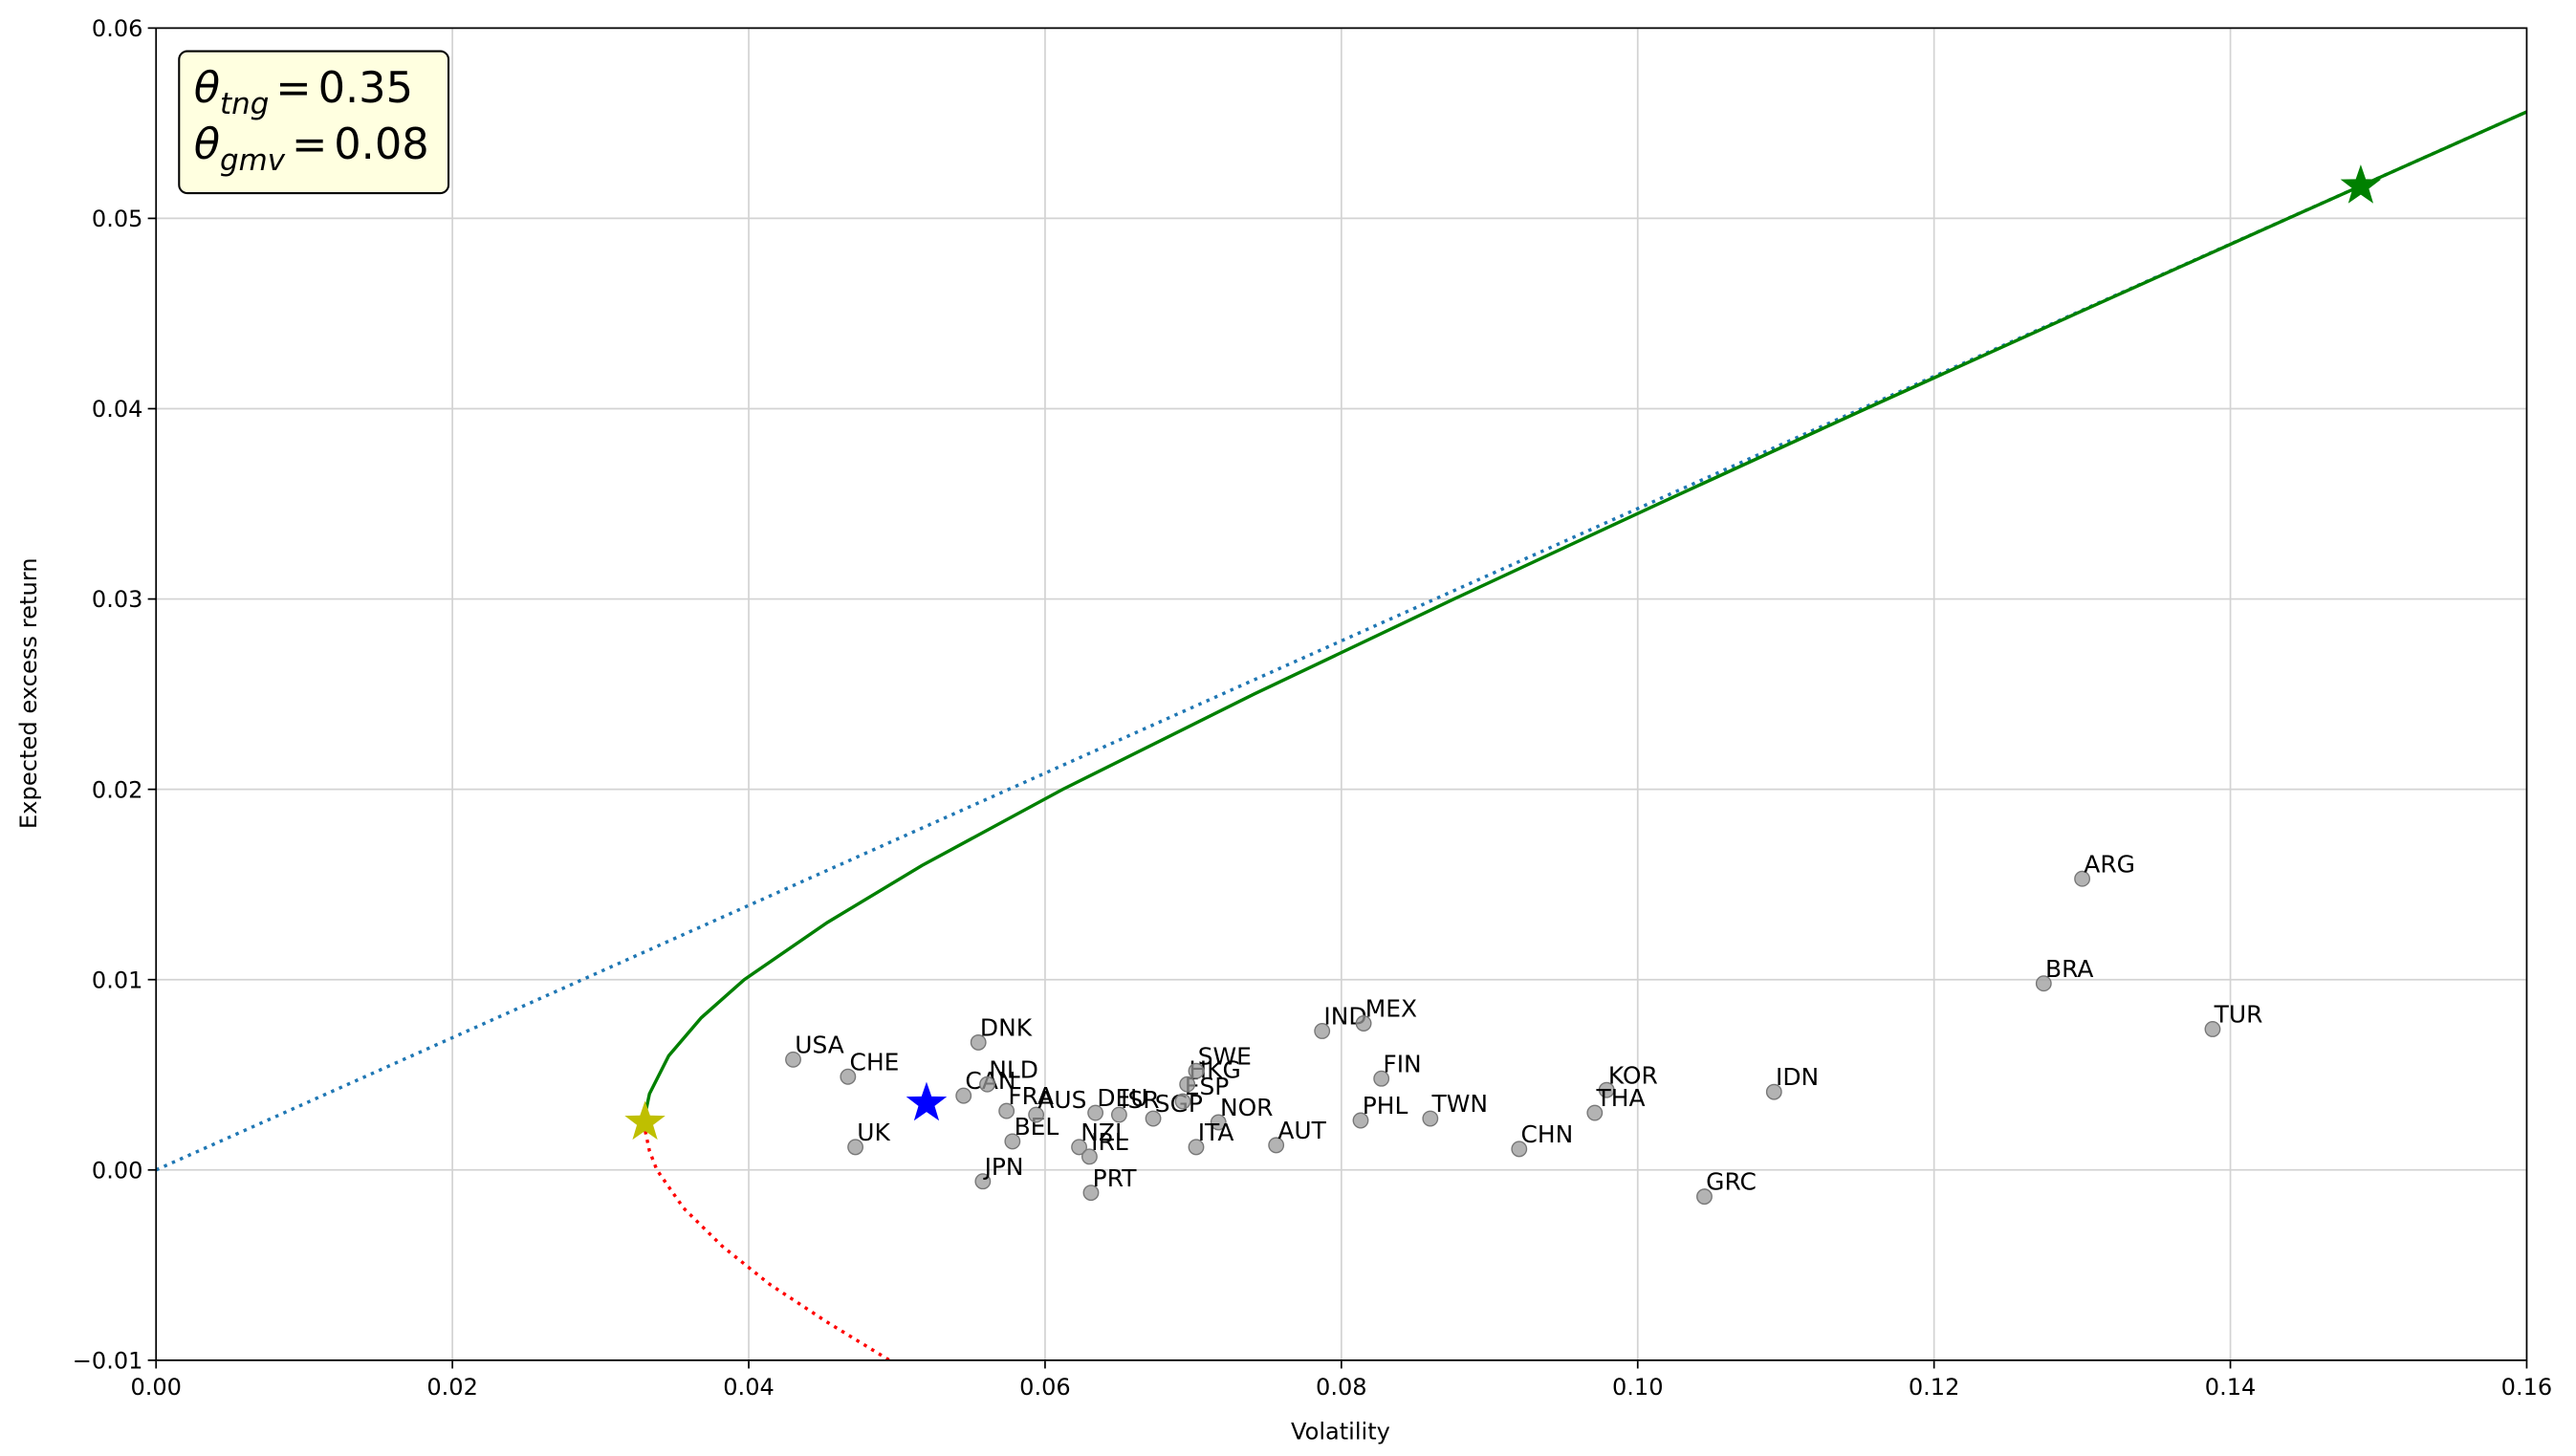  Describe the element at coordinates (452, 1387) in the screenshot. I see `x-tick-label: 0.02` at that location.